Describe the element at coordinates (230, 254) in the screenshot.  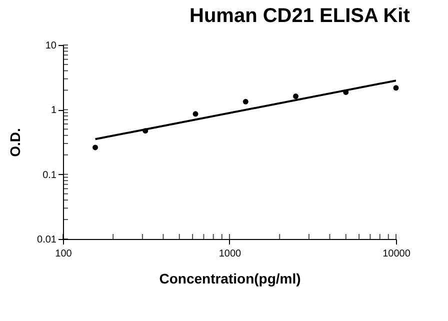
I see `x-tick-label: 1000` at that location.